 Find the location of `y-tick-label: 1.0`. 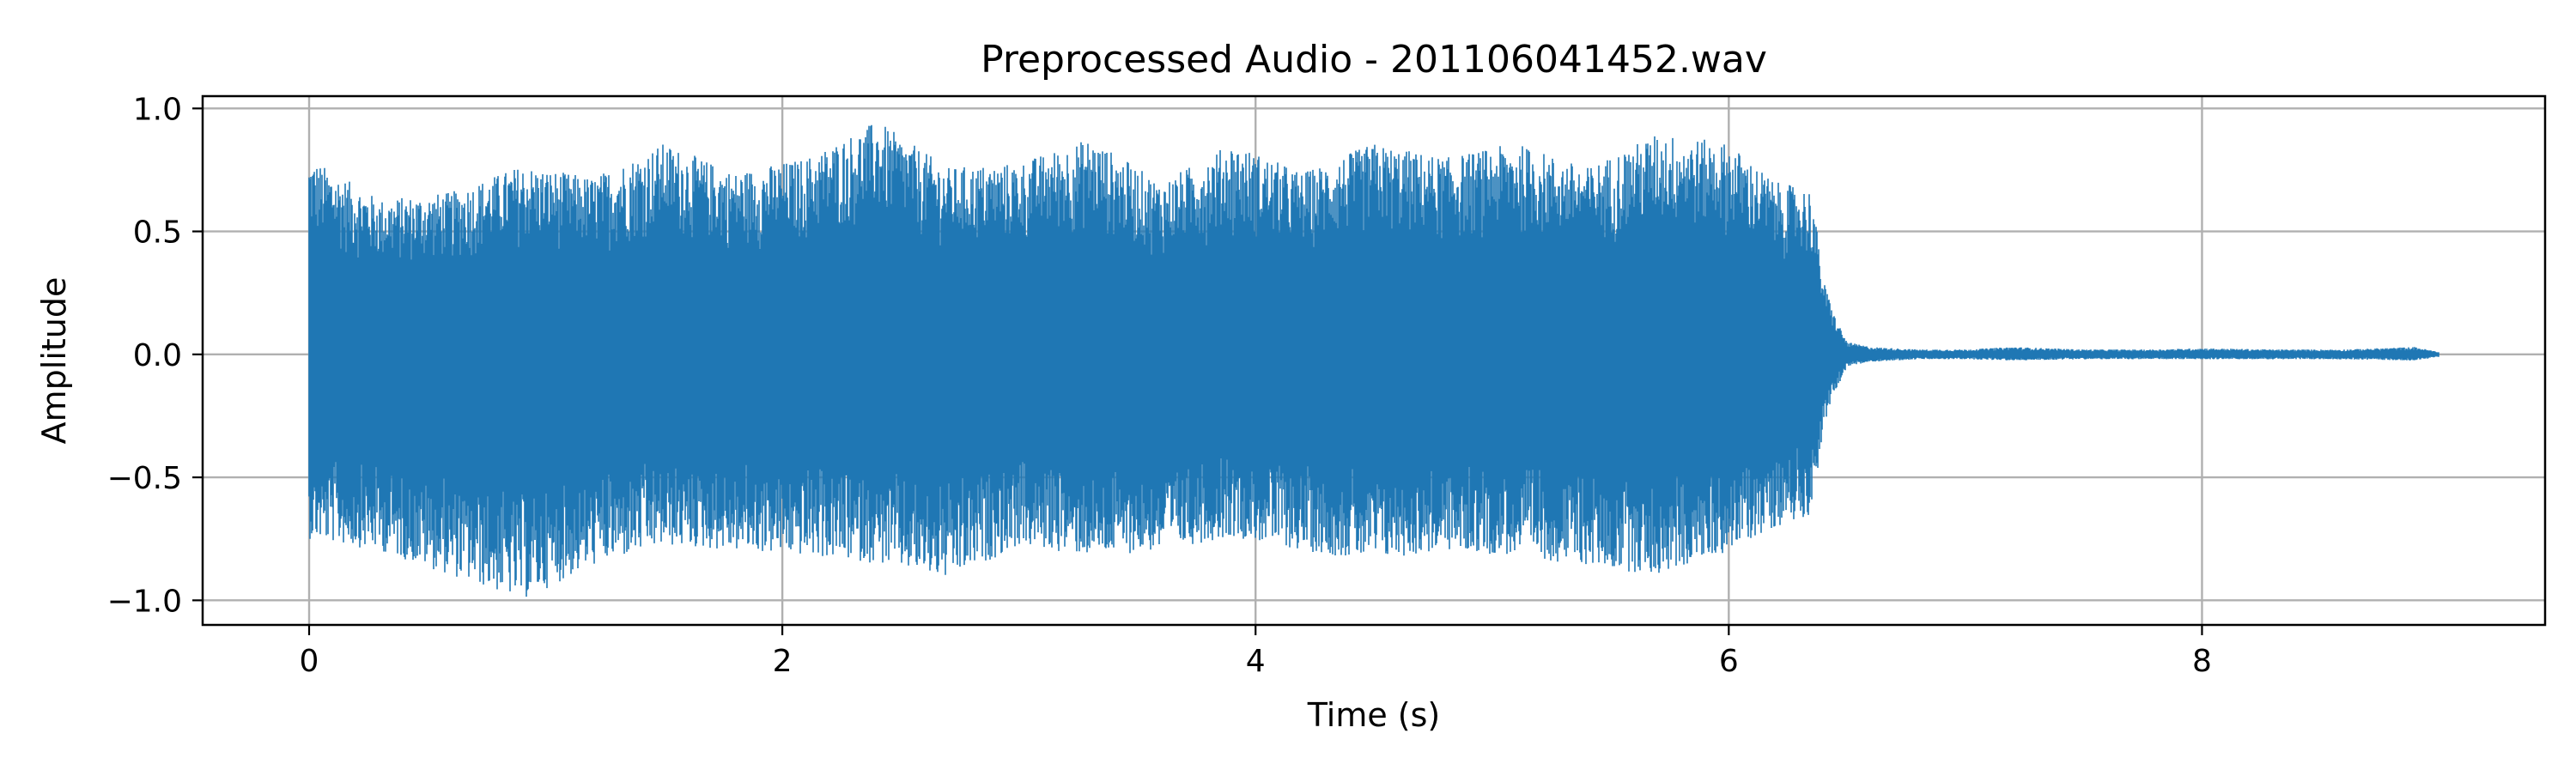

y-tick-label: 1.0 is located at coordinates (158, 109).